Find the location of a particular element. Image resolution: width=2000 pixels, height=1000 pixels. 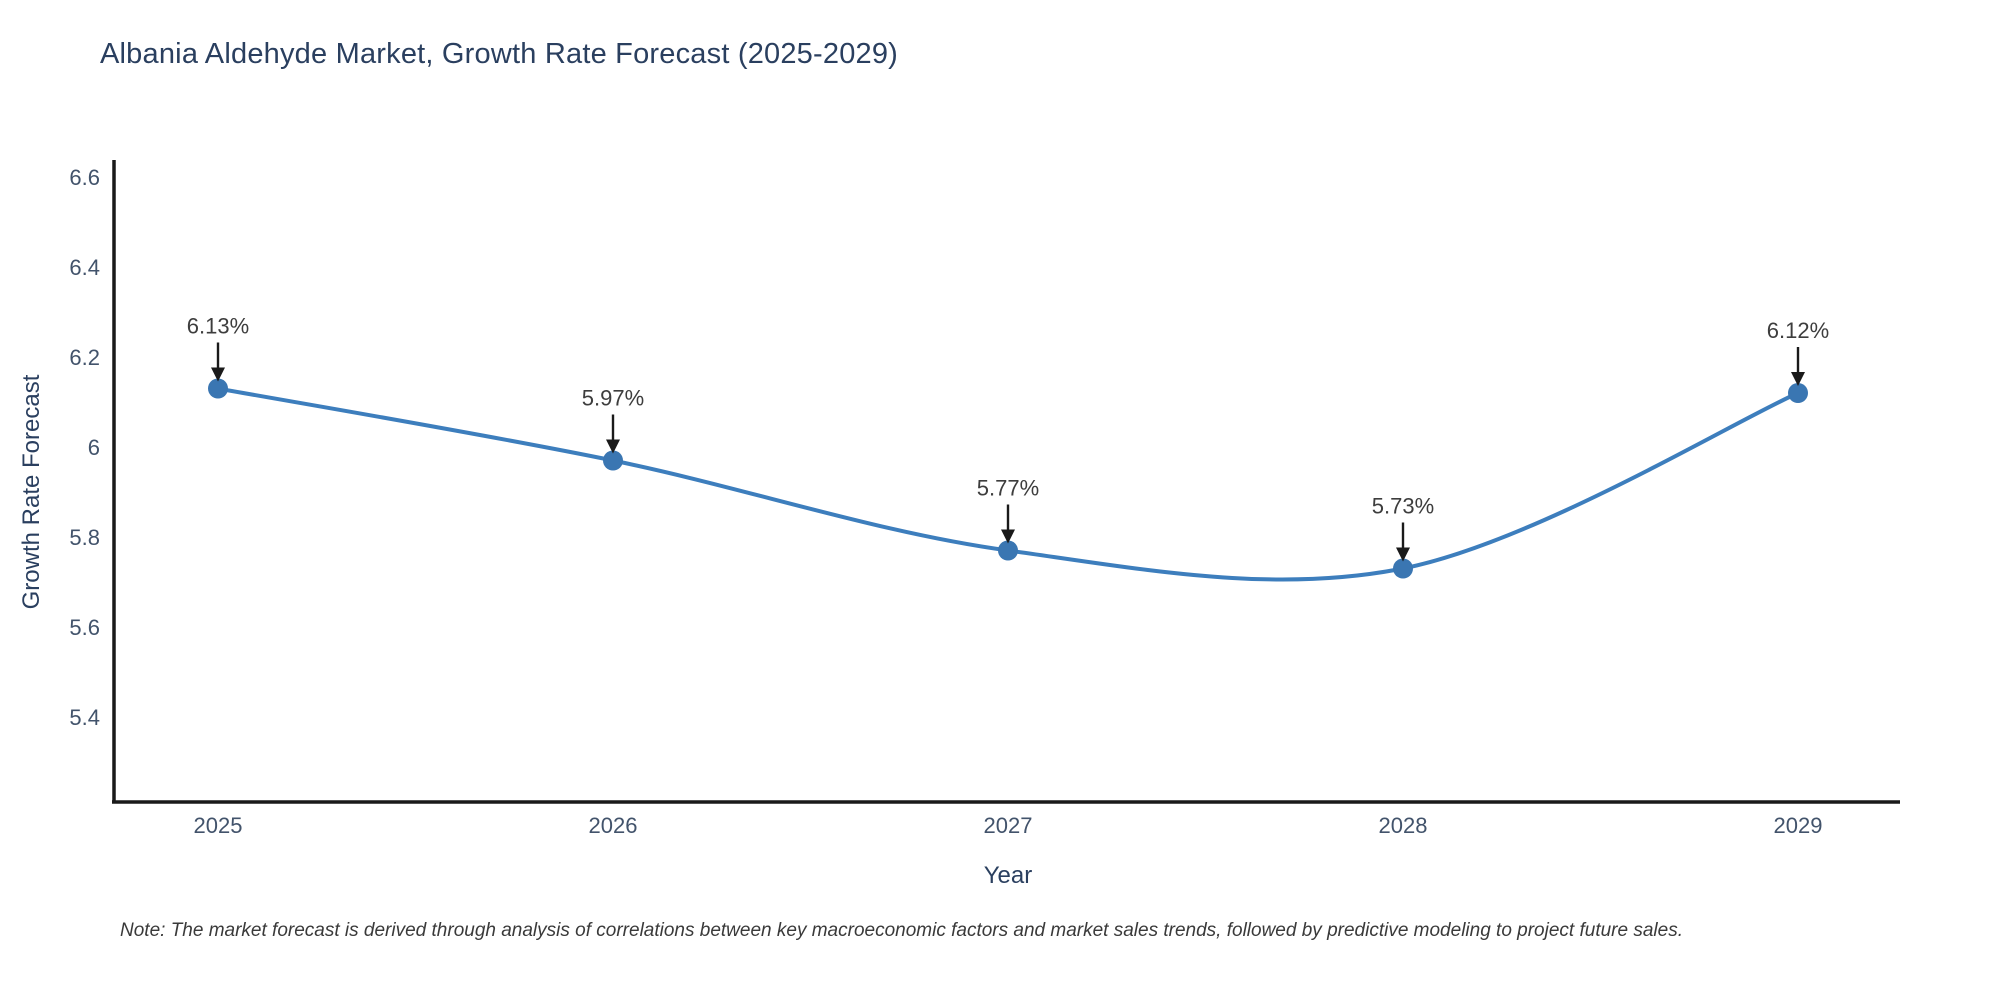

y-tick-label: 5.8 is located at coordinates (84, 537).